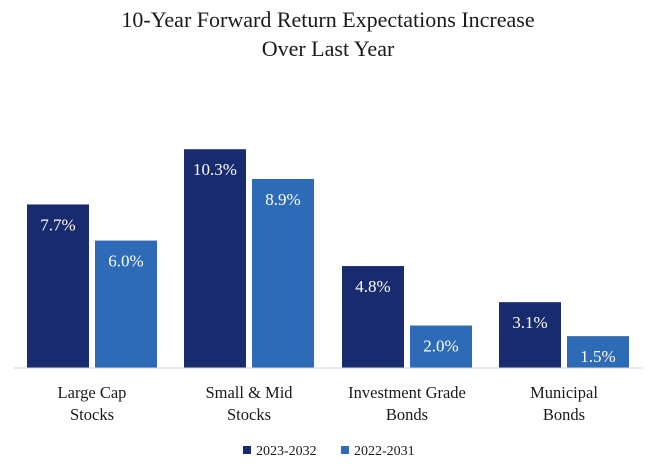  Describe the element at coordinates (57, 224) in the screenshot. I see `data-label-0-0: 7.7%` at that location.